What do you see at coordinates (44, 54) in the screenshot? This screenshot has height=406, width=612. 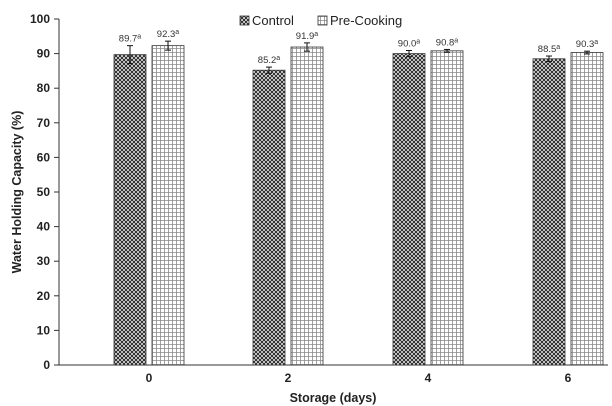 I see `y-tick-label: 90` at bounding box center [44, 54].